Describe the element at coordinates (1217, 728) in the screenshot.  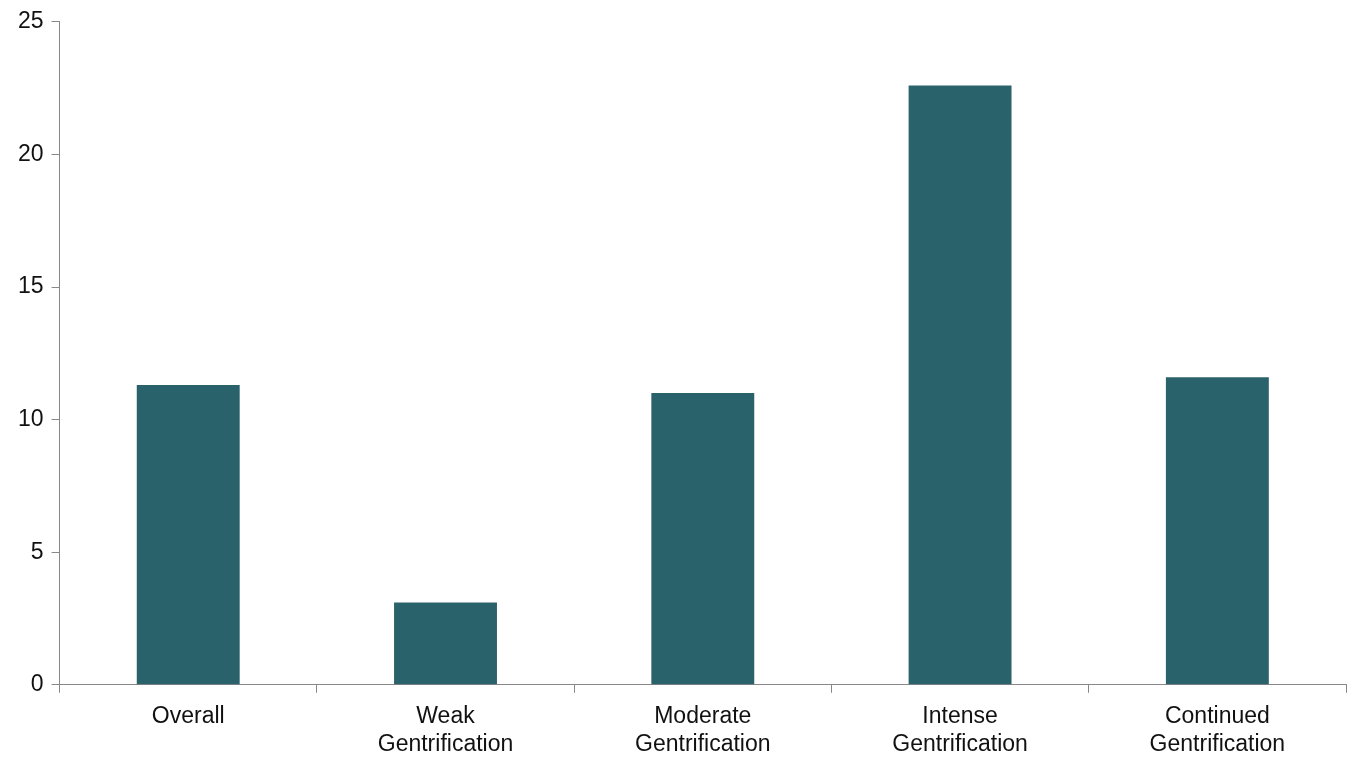
I see `x-tick-label: Continued Gentrification` at that location.